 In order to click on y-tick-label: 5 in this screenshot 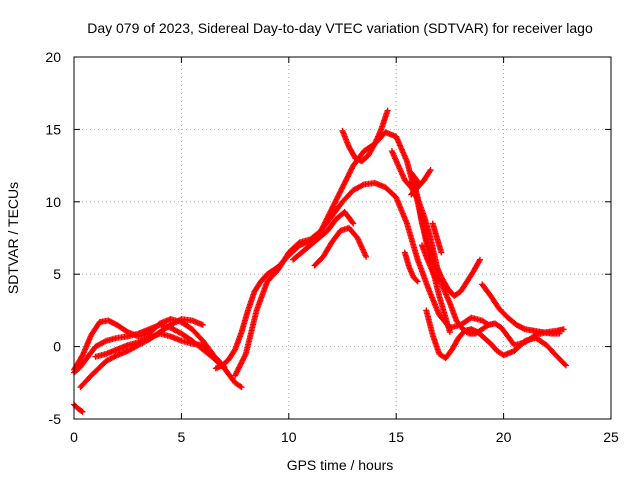, I will do `click(57, 274)`.